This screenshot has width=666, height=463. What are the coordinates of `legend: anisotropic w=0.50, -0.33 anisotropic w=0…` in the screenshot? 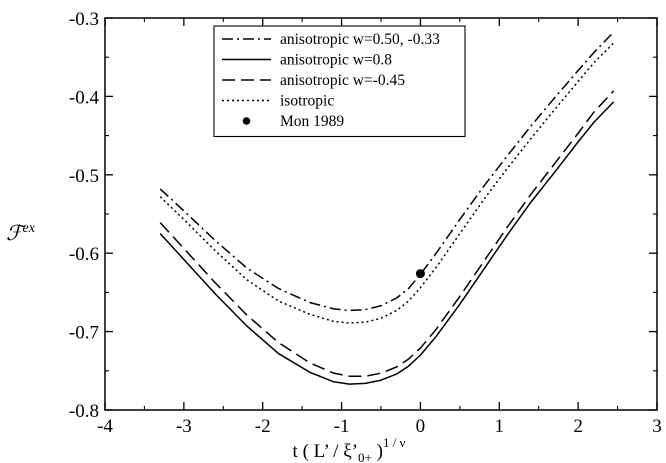 It's located at (339, 81).